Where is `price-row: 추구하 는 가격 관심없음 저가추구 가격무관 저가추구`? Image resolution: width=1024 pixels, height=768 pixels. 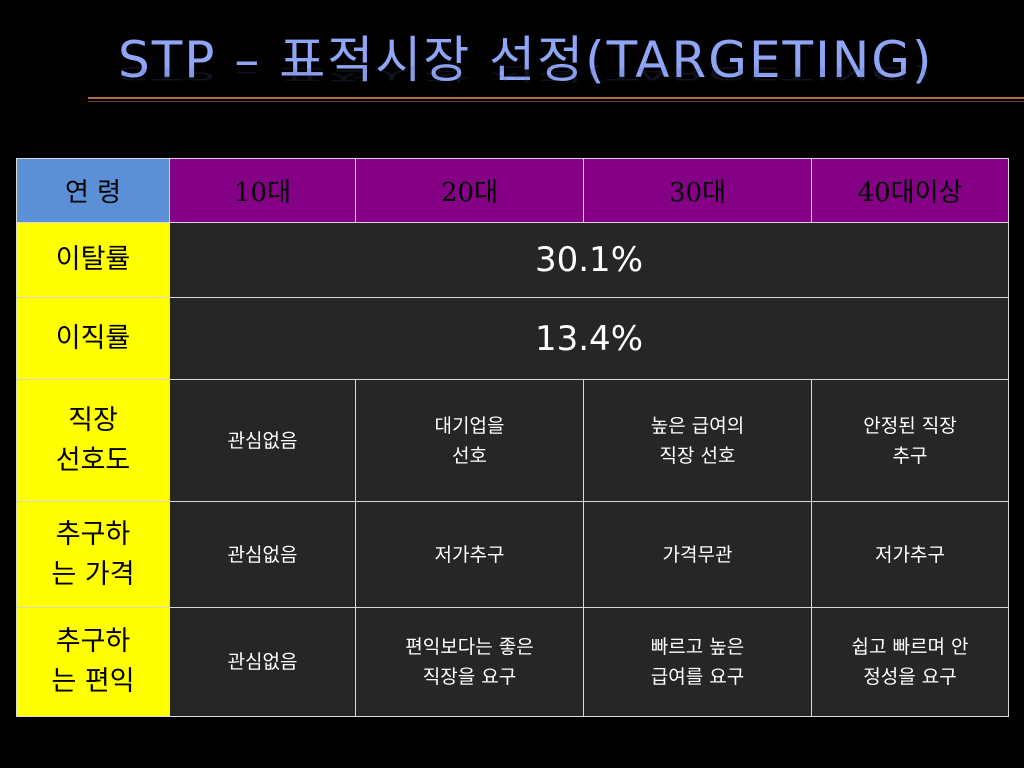
price-row: 추구하 는 가격 관심없음 저가추구 가격무관 저가추구 is located at coordinates (512, 554).